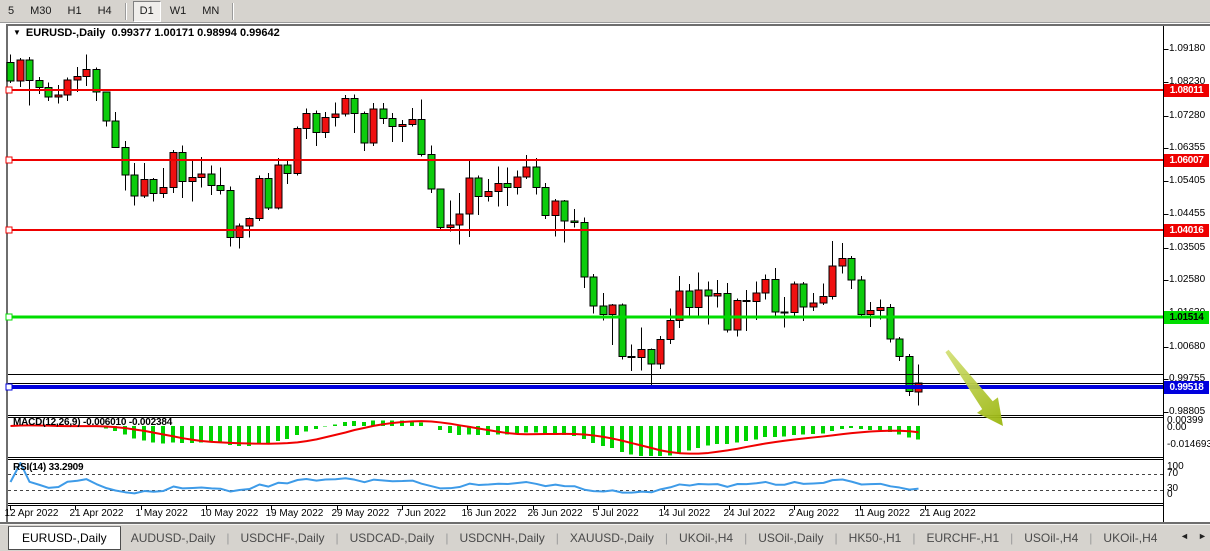  I want to click on rsi-name: RSI(14), so click(30, 467).